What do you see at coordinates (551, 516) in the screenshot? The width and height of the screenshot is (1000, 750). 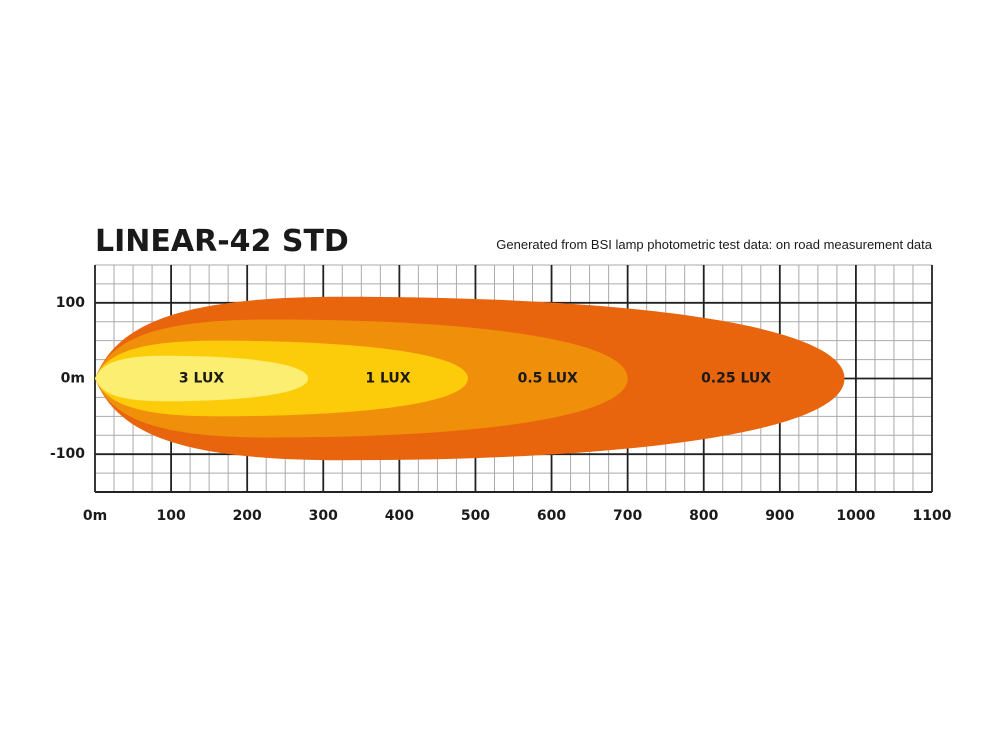 I see `x-tick-label: 600` at bounding box center [551, 516].